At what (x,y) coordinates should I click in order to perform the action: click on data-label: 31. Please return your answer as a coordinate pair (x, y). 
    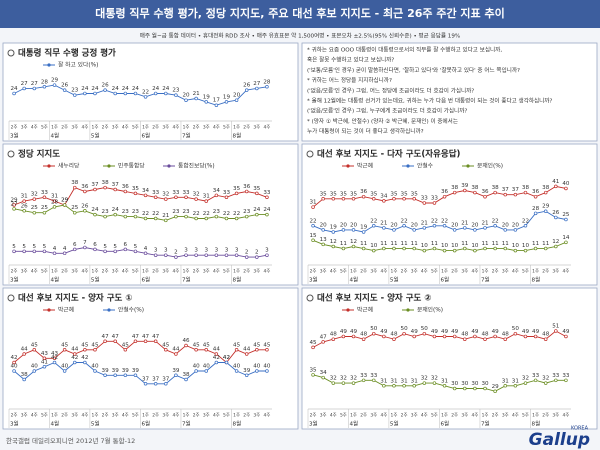
    Looking at the image, I should click on (405, 381).